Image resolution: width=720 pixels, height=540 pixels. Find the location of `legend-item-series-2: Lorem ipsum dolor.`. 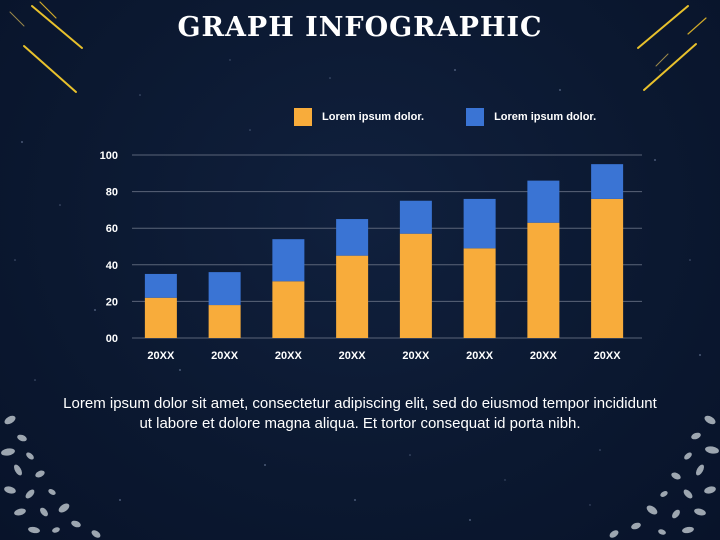

legend-item-series-2: Lorem ipsum dolor. is located at coordinates (531, 117).